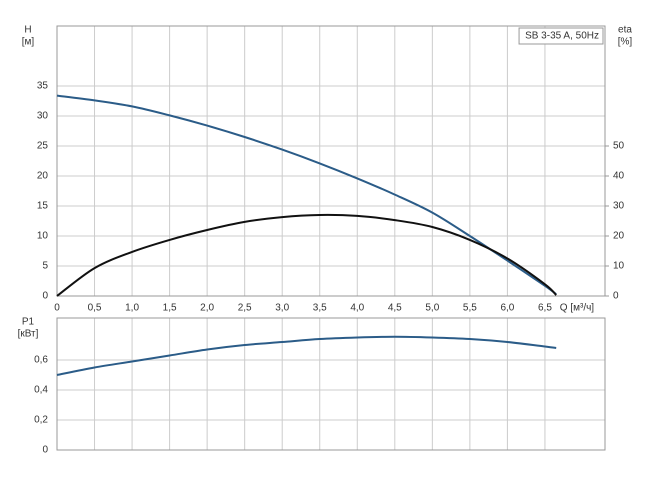 The width and height of the screenshot is (650, 486). I want to click on y-tick-label: 35, so click(43, 86).